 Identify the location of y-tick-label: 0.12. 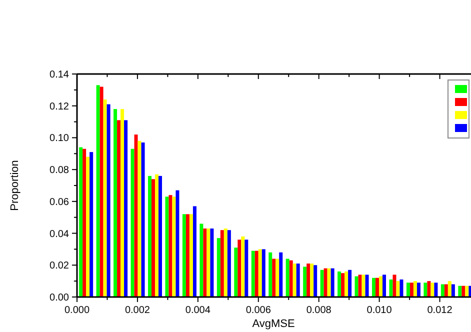
(60, 106).